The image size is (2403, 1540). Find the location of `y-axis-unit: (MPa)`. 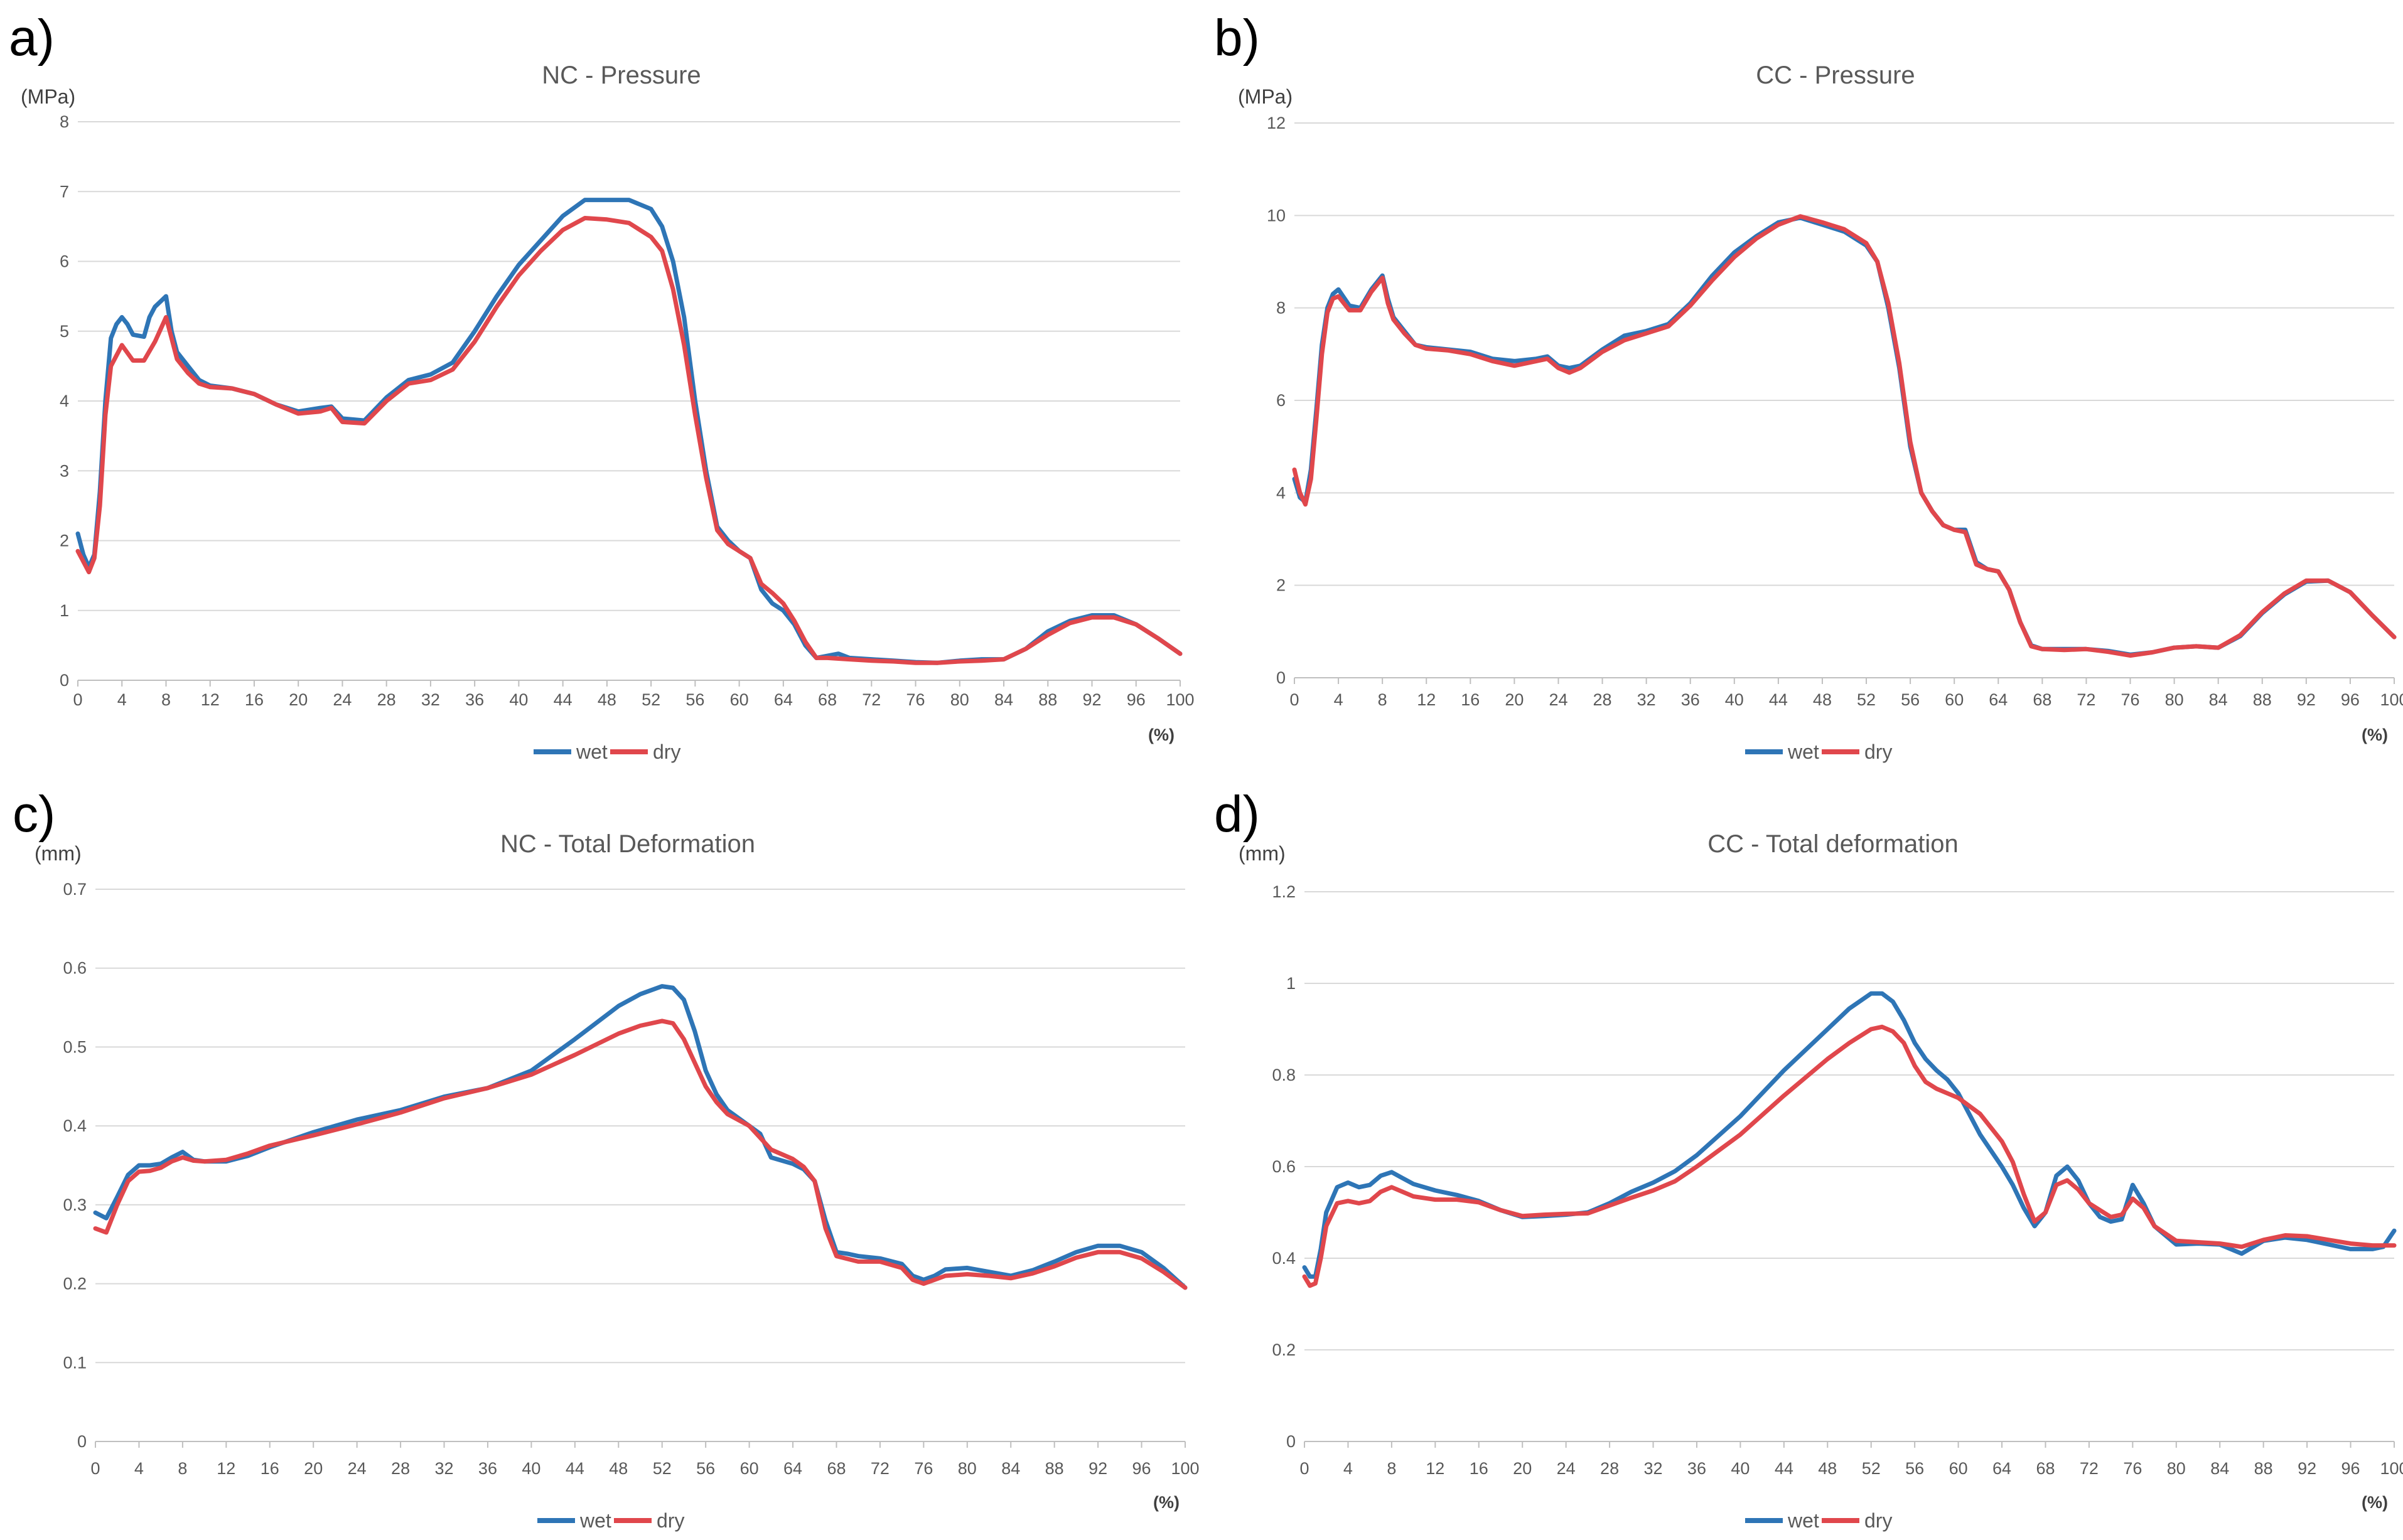

y-axis-unit: (MPa) is located at coordinates (1265, 97).